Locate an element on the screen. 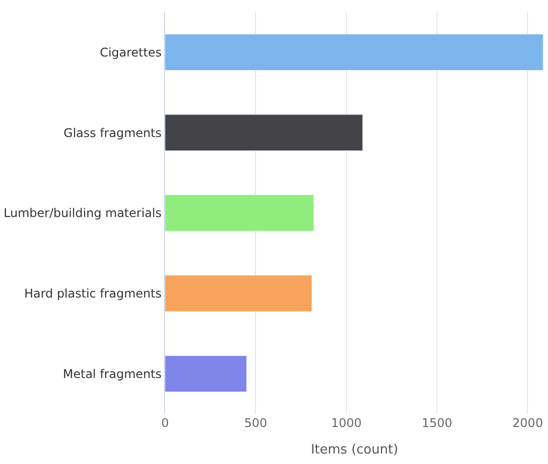 Image resolution: width=548 pixels, height=464 pixels. x-axis-title: Items (count) is located at coordinates (354, 450).